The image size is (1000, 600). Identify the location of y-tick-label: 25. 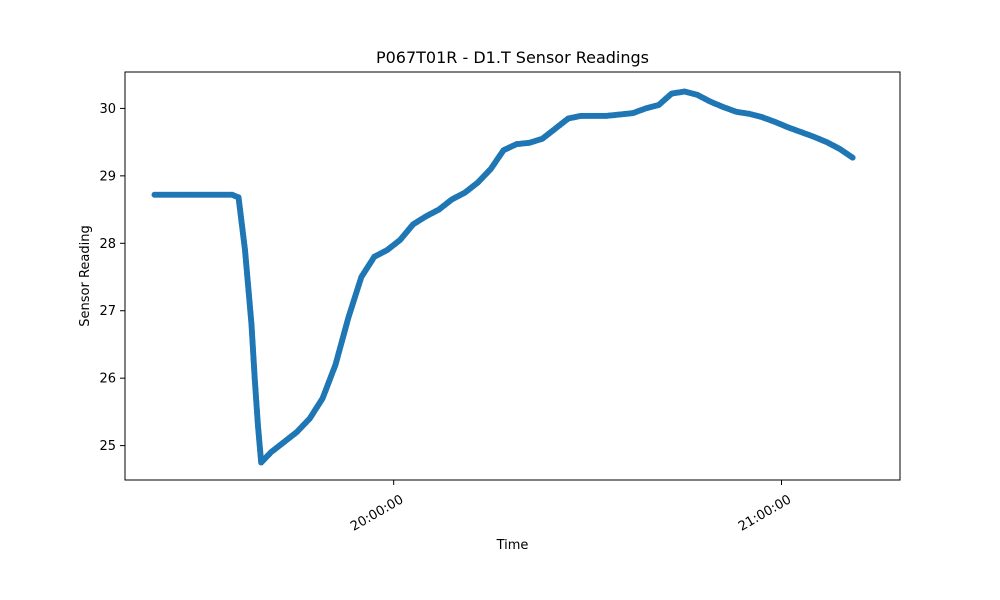
(107, 446).